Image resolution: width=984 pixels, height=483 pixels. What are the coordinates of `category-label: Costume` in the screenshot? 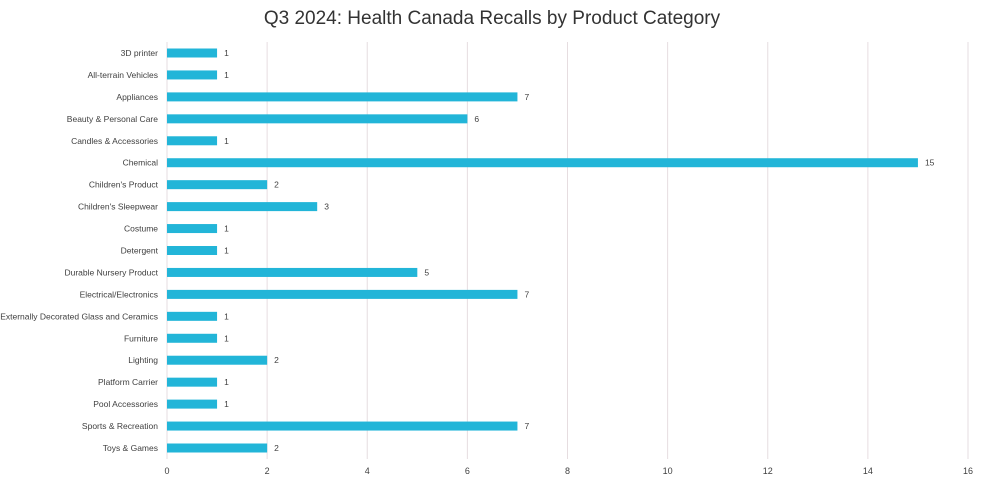 It's located at (141, 229).